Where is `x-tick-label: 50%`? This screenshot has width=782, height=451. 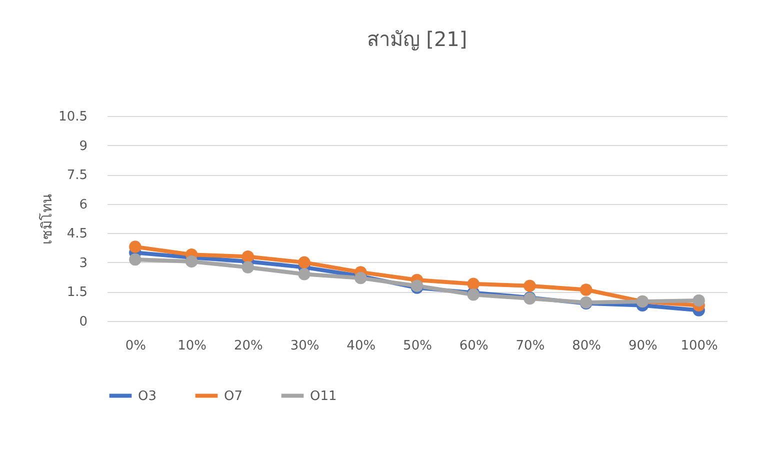
x-tick-label: 50% is located at coordinates (417, 346).